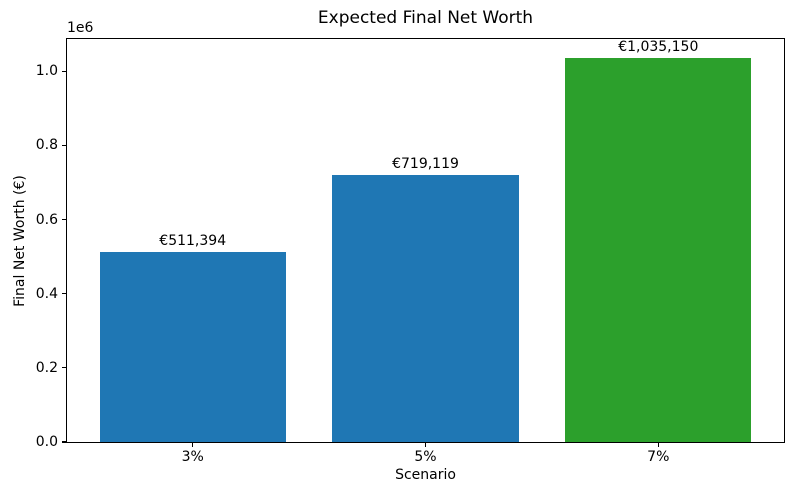  What do you see at coordinates (425, 308) in the screenshot?
I see `bar-5%` at bounding box center [425, 308].